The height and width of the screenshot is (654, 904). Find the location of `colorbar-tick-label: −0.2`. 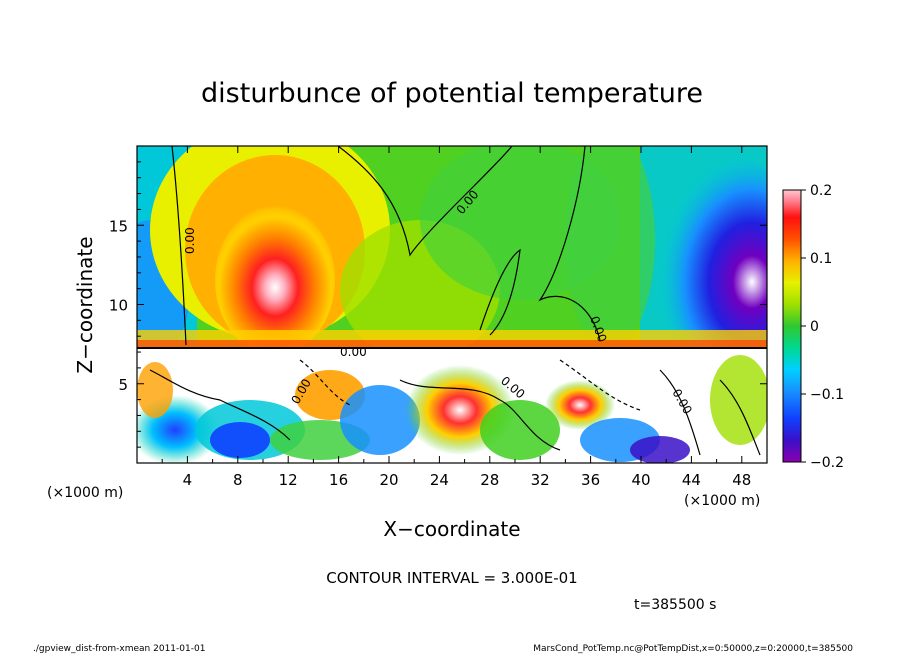

colorbar-tick-label: −0.2 is located at coordinates (827, 463).